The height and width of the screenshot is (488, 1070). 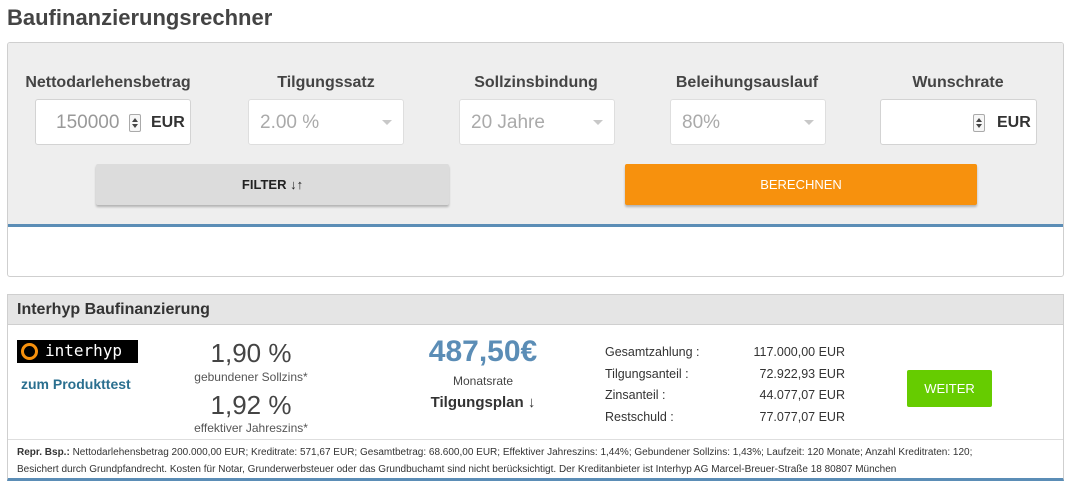 What do you see at coordinates (536, 82) in the screenshot?
I see `fixed-interest-label: Sollzinsbindung` at bounding box center [536, 82].